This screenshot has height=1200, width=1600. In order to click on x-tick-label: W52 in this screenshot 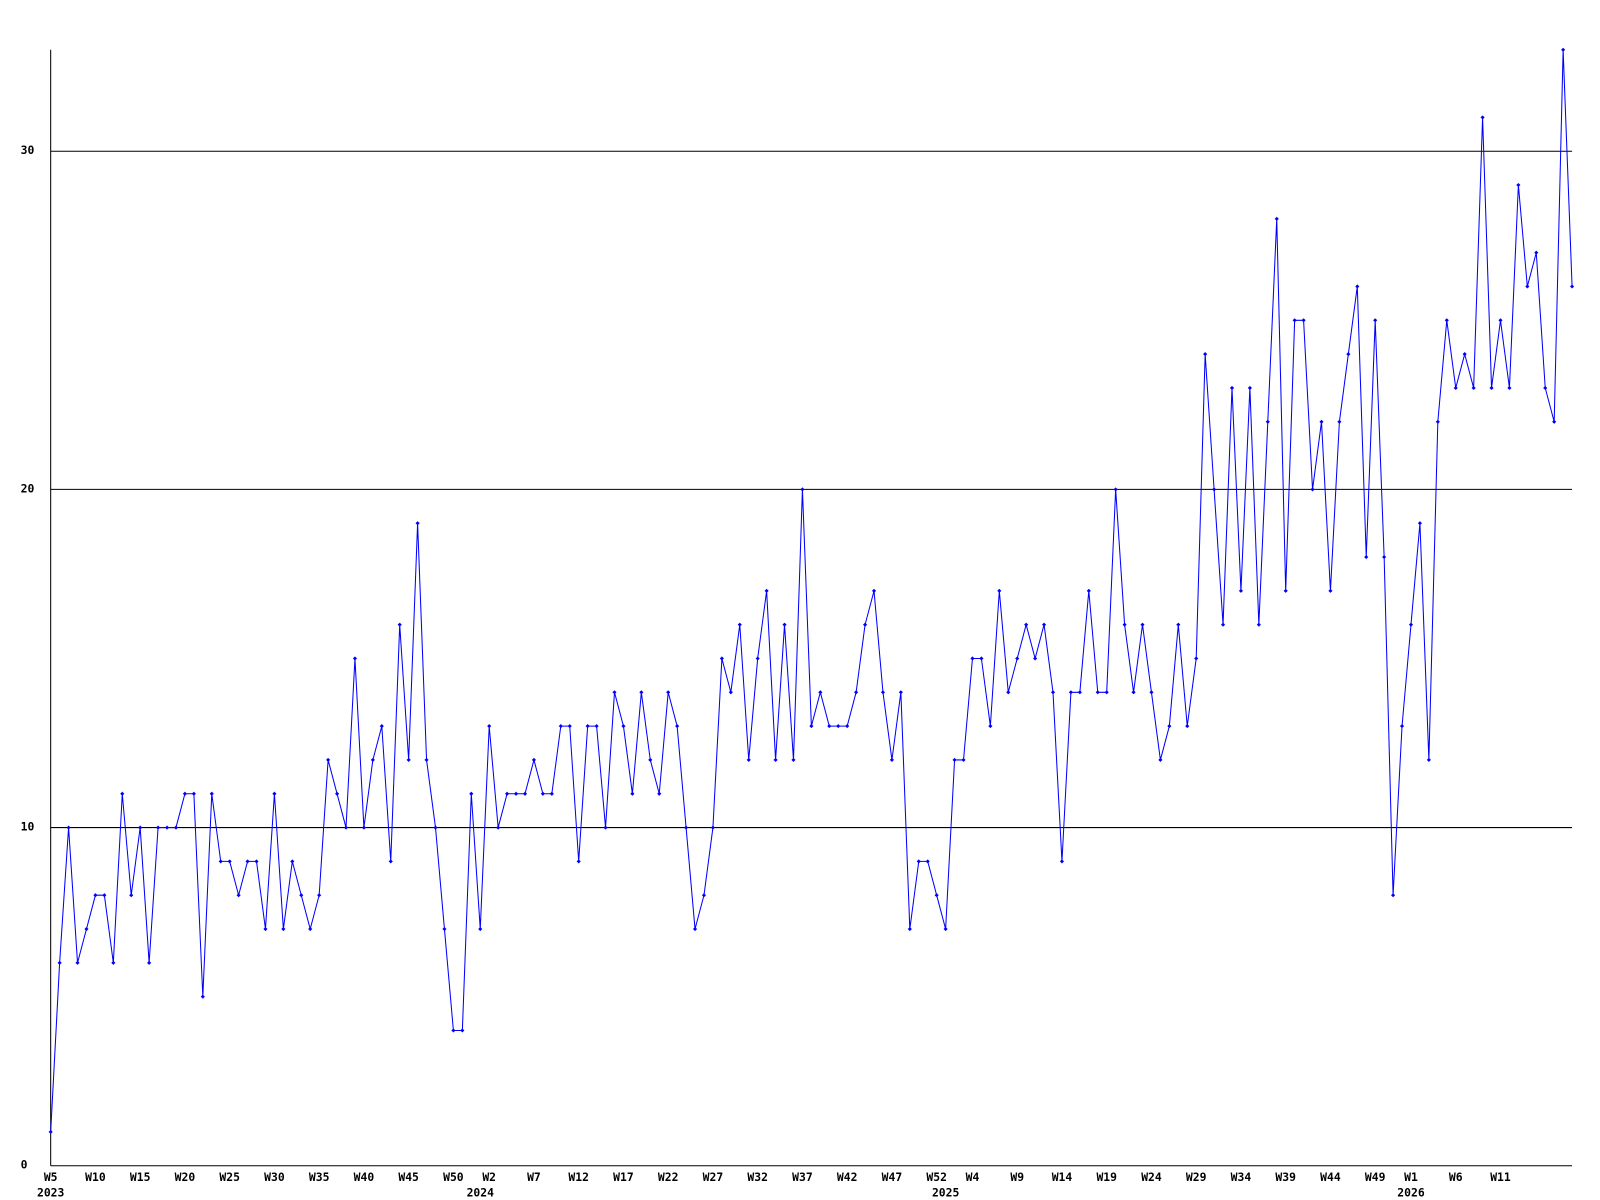, I will do `click(936, 1177)`.